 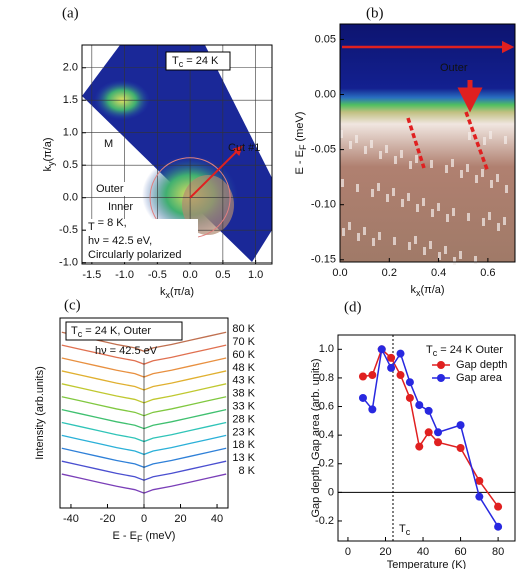 I want to click on x-axis-label-part: k, so click(x=163, y=292).